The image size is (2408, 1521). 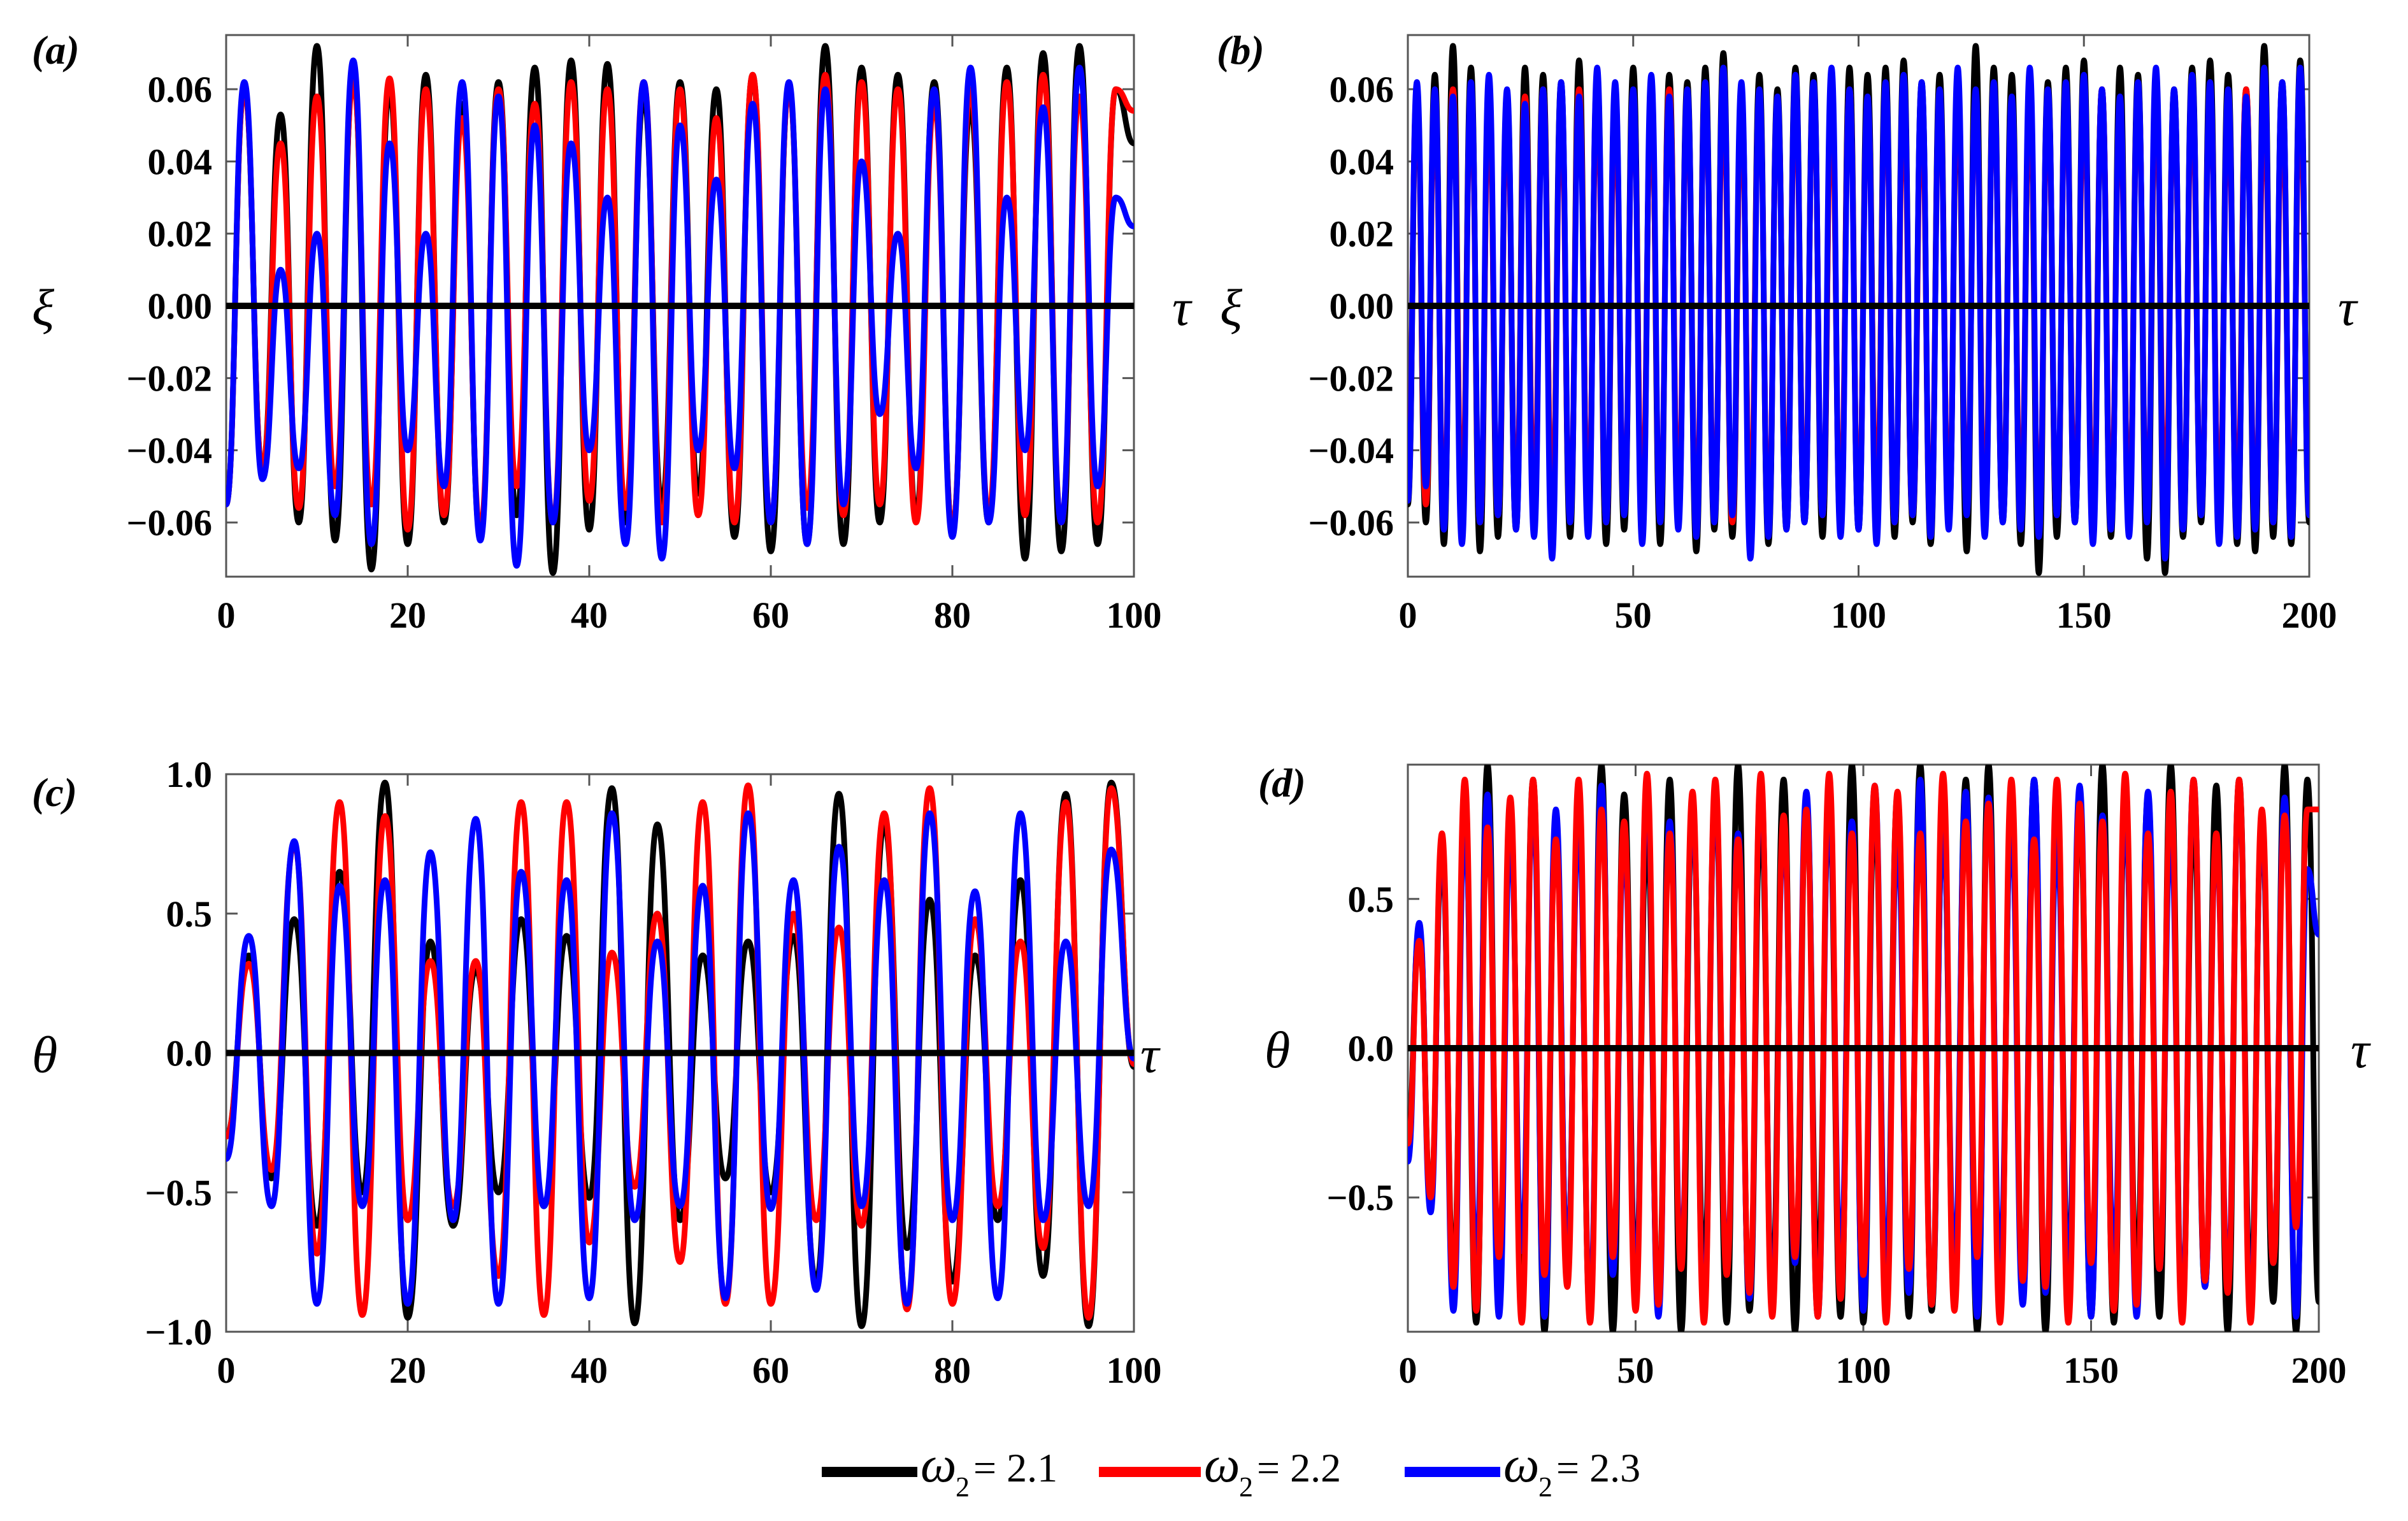 I want to click on legend-symbol-3: ω, so click(x=1521, y=1465).